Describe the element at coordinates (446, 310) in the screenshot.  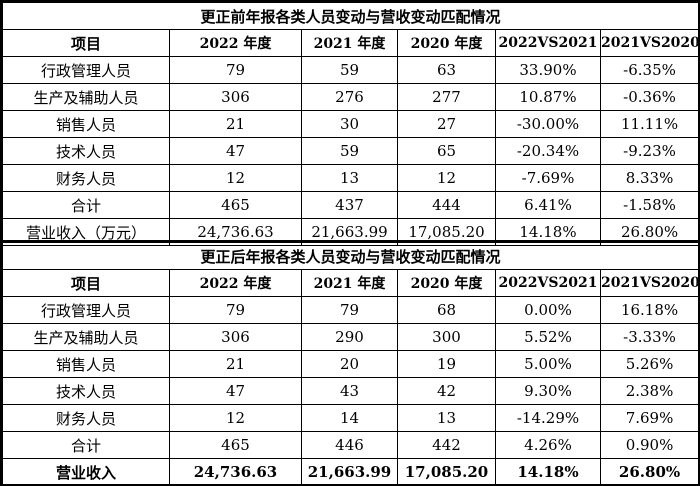
I see `cell: 68` at that location.